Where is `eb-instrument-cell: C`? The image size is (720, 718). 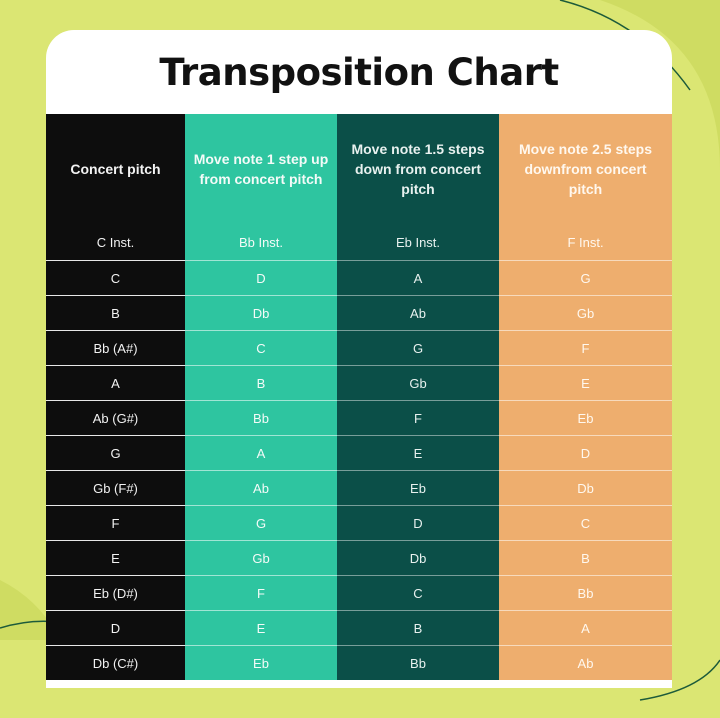
eb-instrument-cell: C is located at coordinates (418, 593).